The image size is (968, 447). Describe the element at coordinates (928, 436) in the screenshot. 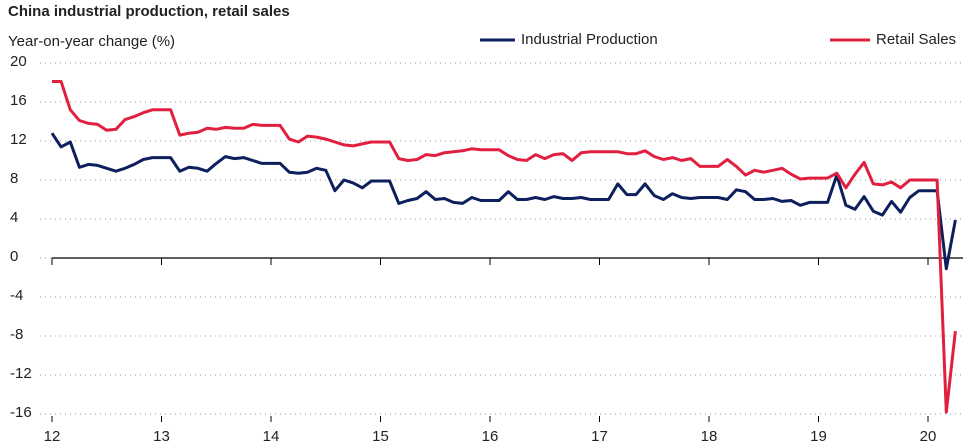

I see `x-tick-label: 20` at that location.